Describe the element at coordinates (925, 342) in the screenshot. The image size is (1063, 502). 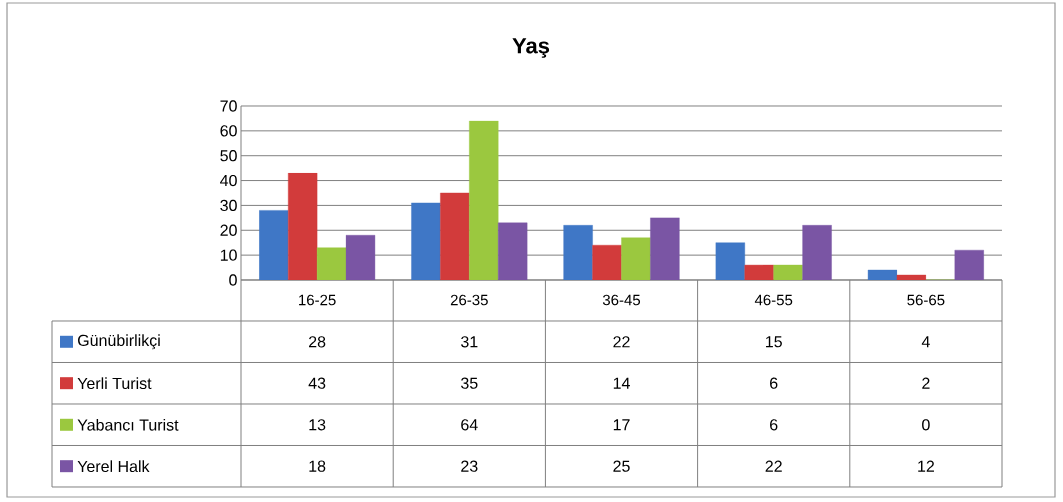
I see `data-label: 4` at that location.